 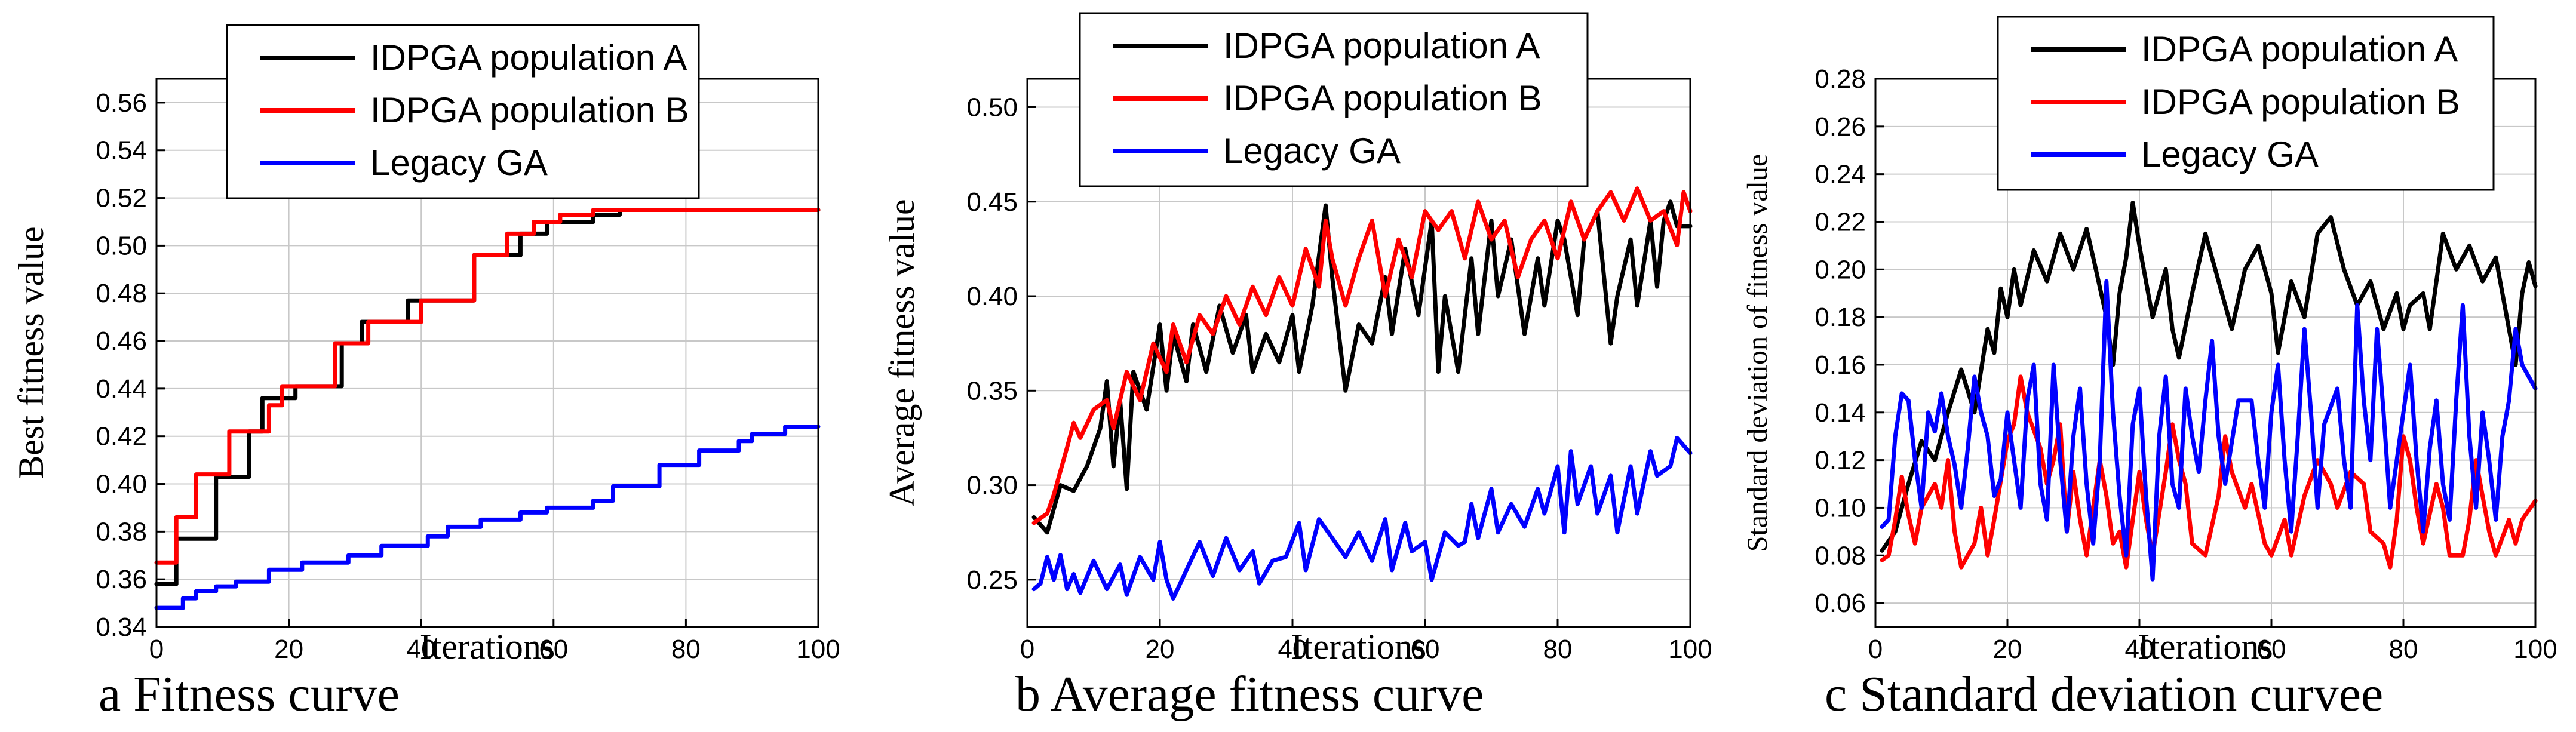 I want to click on y-tick-label: 0.52, so click(x=121, y=198).